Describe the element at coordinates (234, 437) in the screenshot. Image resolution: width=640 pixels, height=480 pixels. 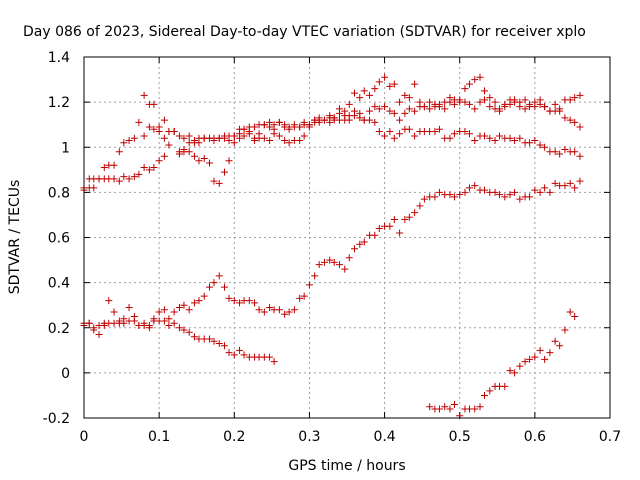
I see `x-tick-label: 0.2` at that location.